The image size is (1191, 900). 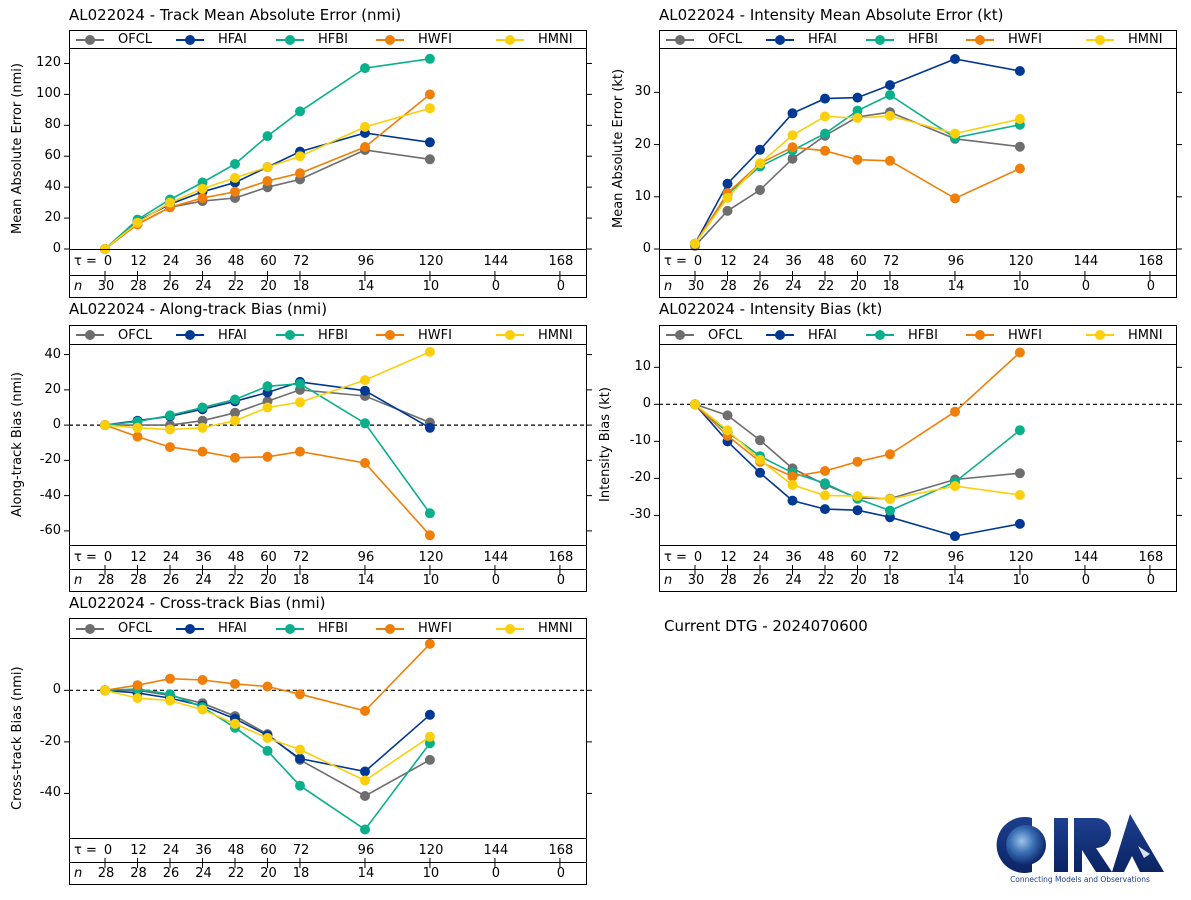 What do you see at coordinates (1026, 845) in the screenshot?
I see `logo-earth-icon` at bounding box center [1026, 845].